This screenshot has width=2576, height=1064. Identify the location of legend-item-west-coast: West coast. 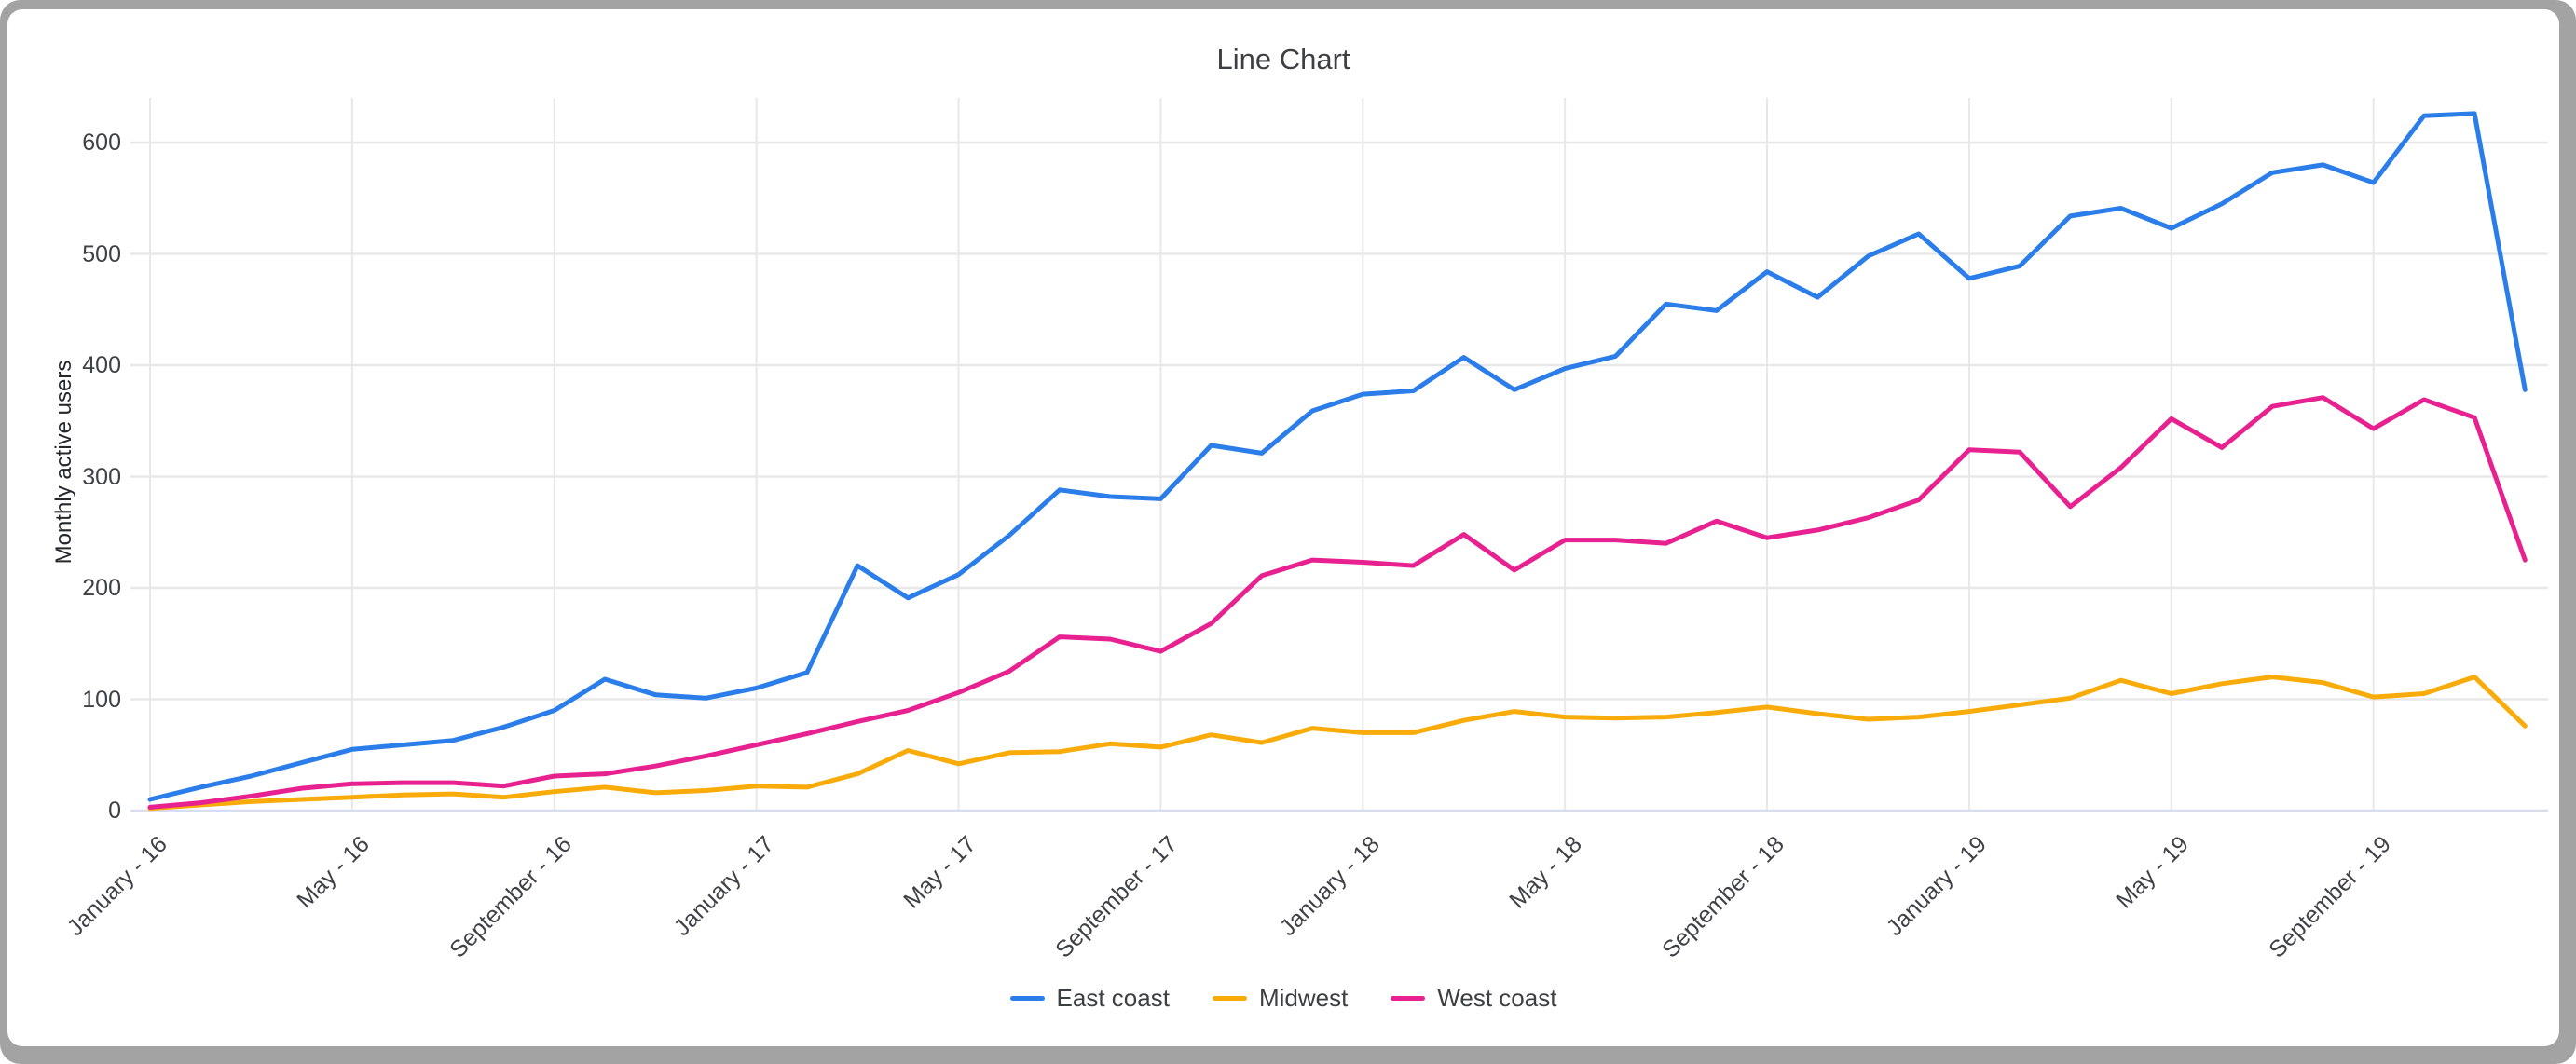
(1473, 998).